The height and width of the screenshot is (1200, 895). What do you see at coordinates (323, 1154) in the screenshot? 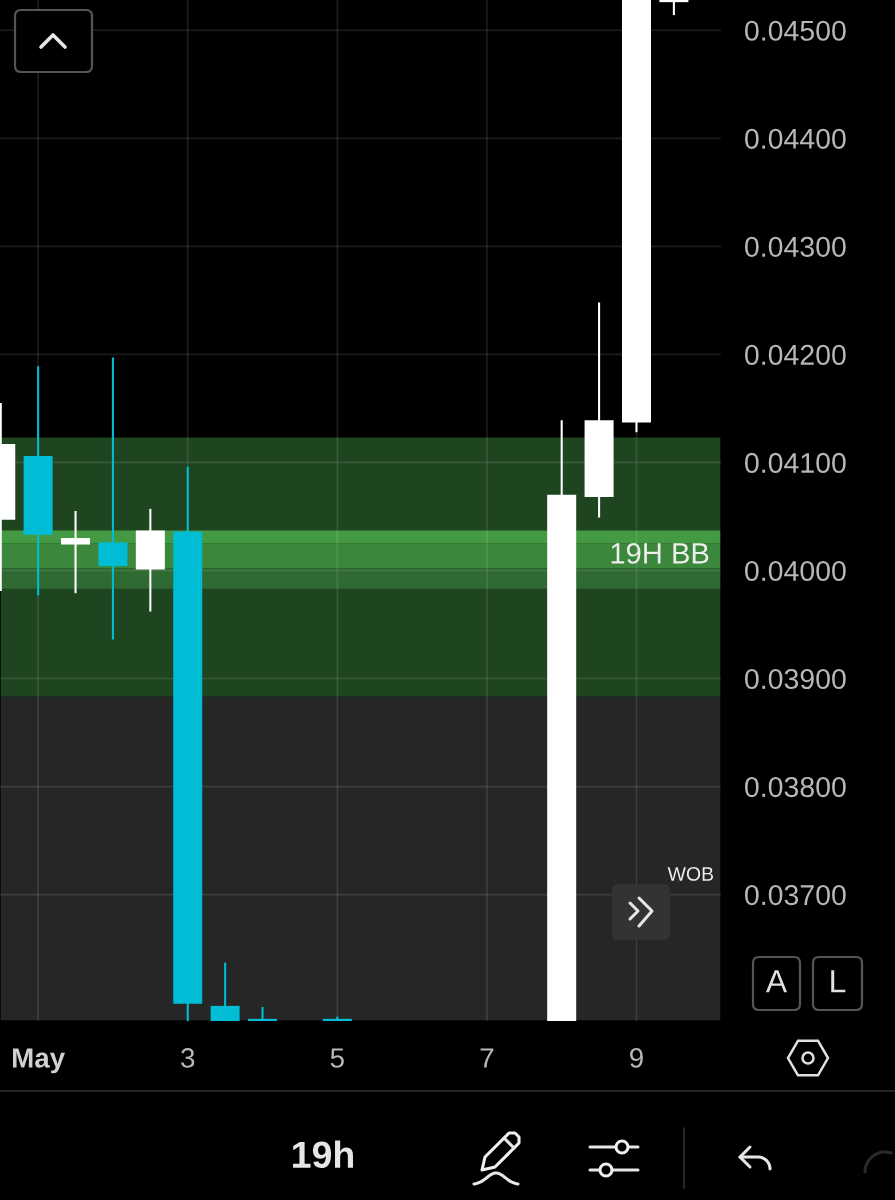
I see `text: 19h` at bounding box center [323, 1154].